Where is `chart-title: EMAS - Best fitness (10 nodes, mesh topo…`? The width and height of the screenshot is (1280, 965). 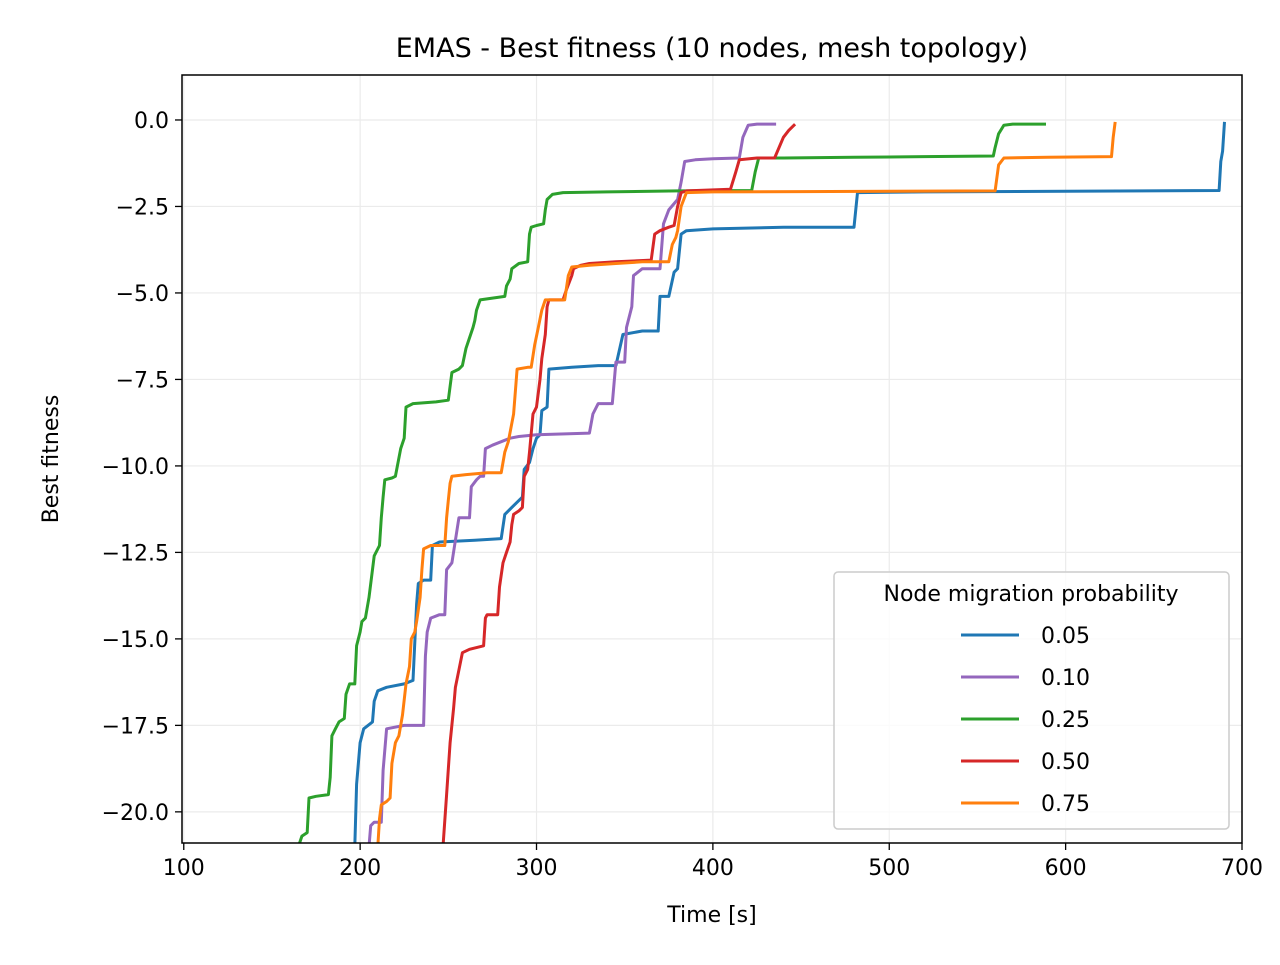
chart-title: EMAS - Best fitness (10 nodes, mesh topo… is located at coordinates (712, 48).